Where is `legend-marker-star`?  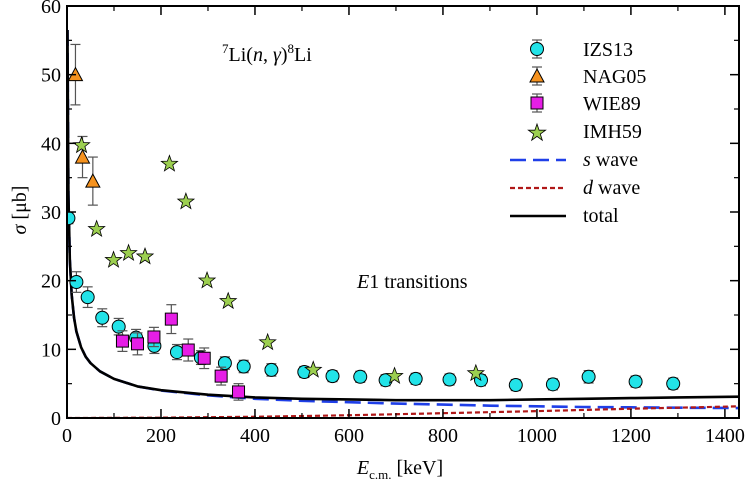 legend-marker-star is located at coordinates (537, 132).